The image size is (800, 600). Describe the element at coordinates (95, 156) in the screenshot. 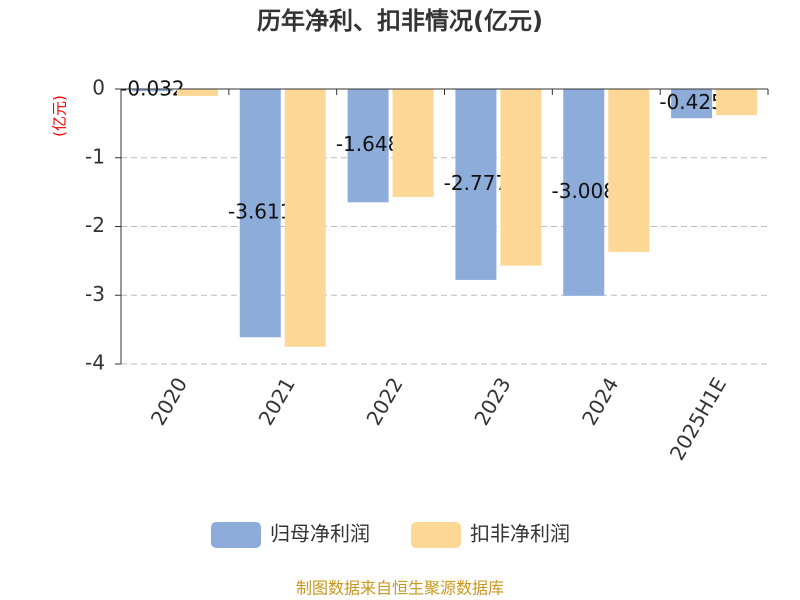

I see `y-tick-label: -1` at that location.